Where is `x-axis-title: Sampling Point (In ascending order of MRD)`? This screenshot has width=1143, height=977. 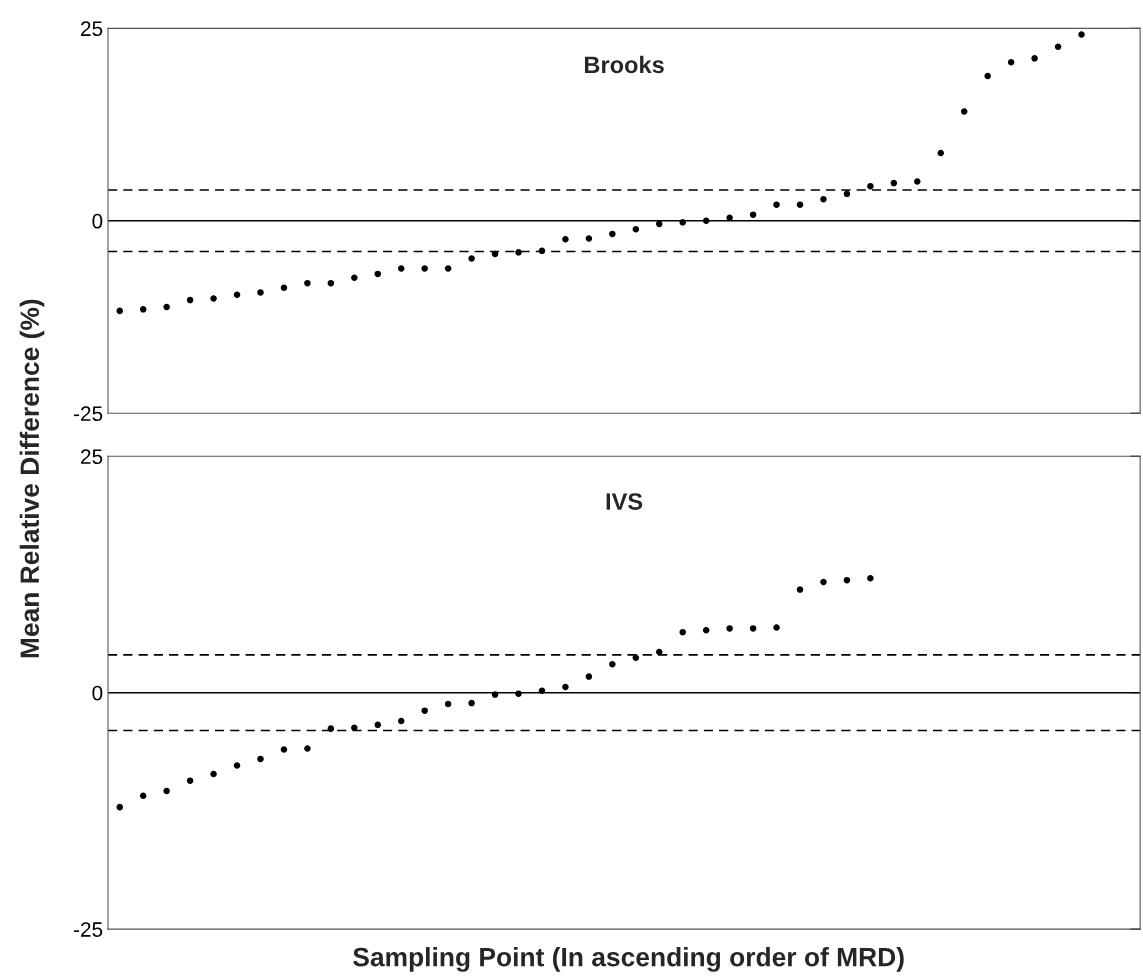
x-axis-title: Sampling Point (In ascending order of MRD) is located at coordinates (628, 959).